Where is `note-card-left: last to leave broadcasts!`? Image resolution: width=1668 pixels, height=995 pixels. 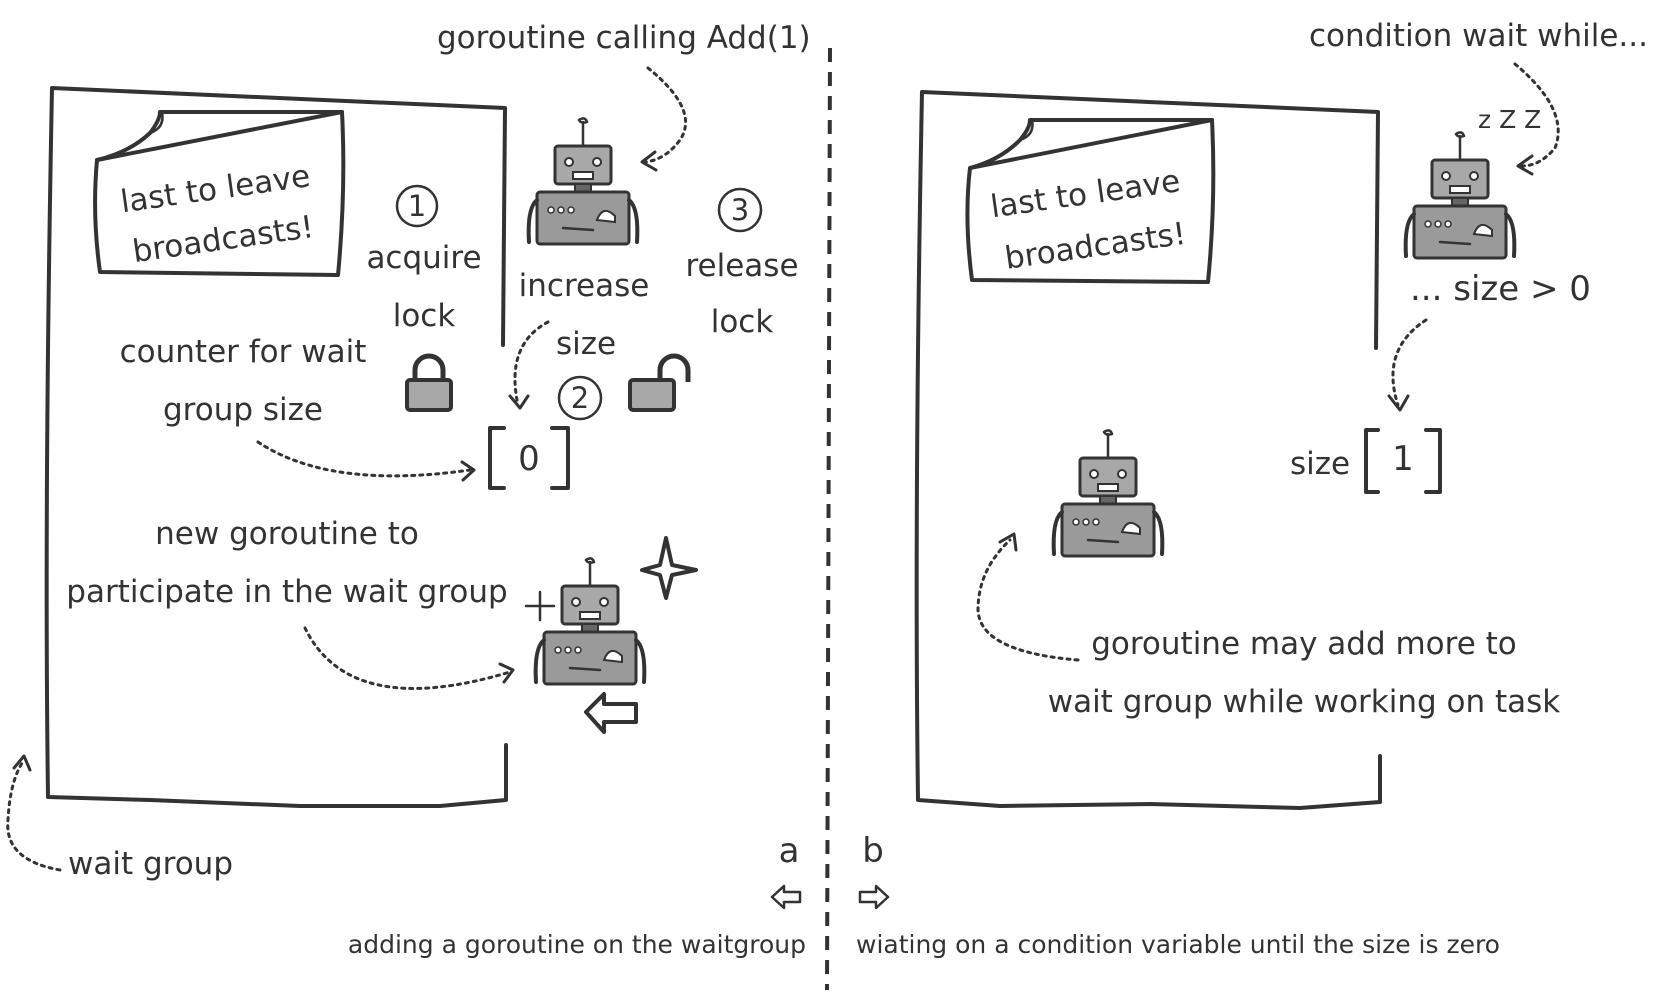 note-card-left: last to leave broadcasts! is located at coordinates (219, 193).